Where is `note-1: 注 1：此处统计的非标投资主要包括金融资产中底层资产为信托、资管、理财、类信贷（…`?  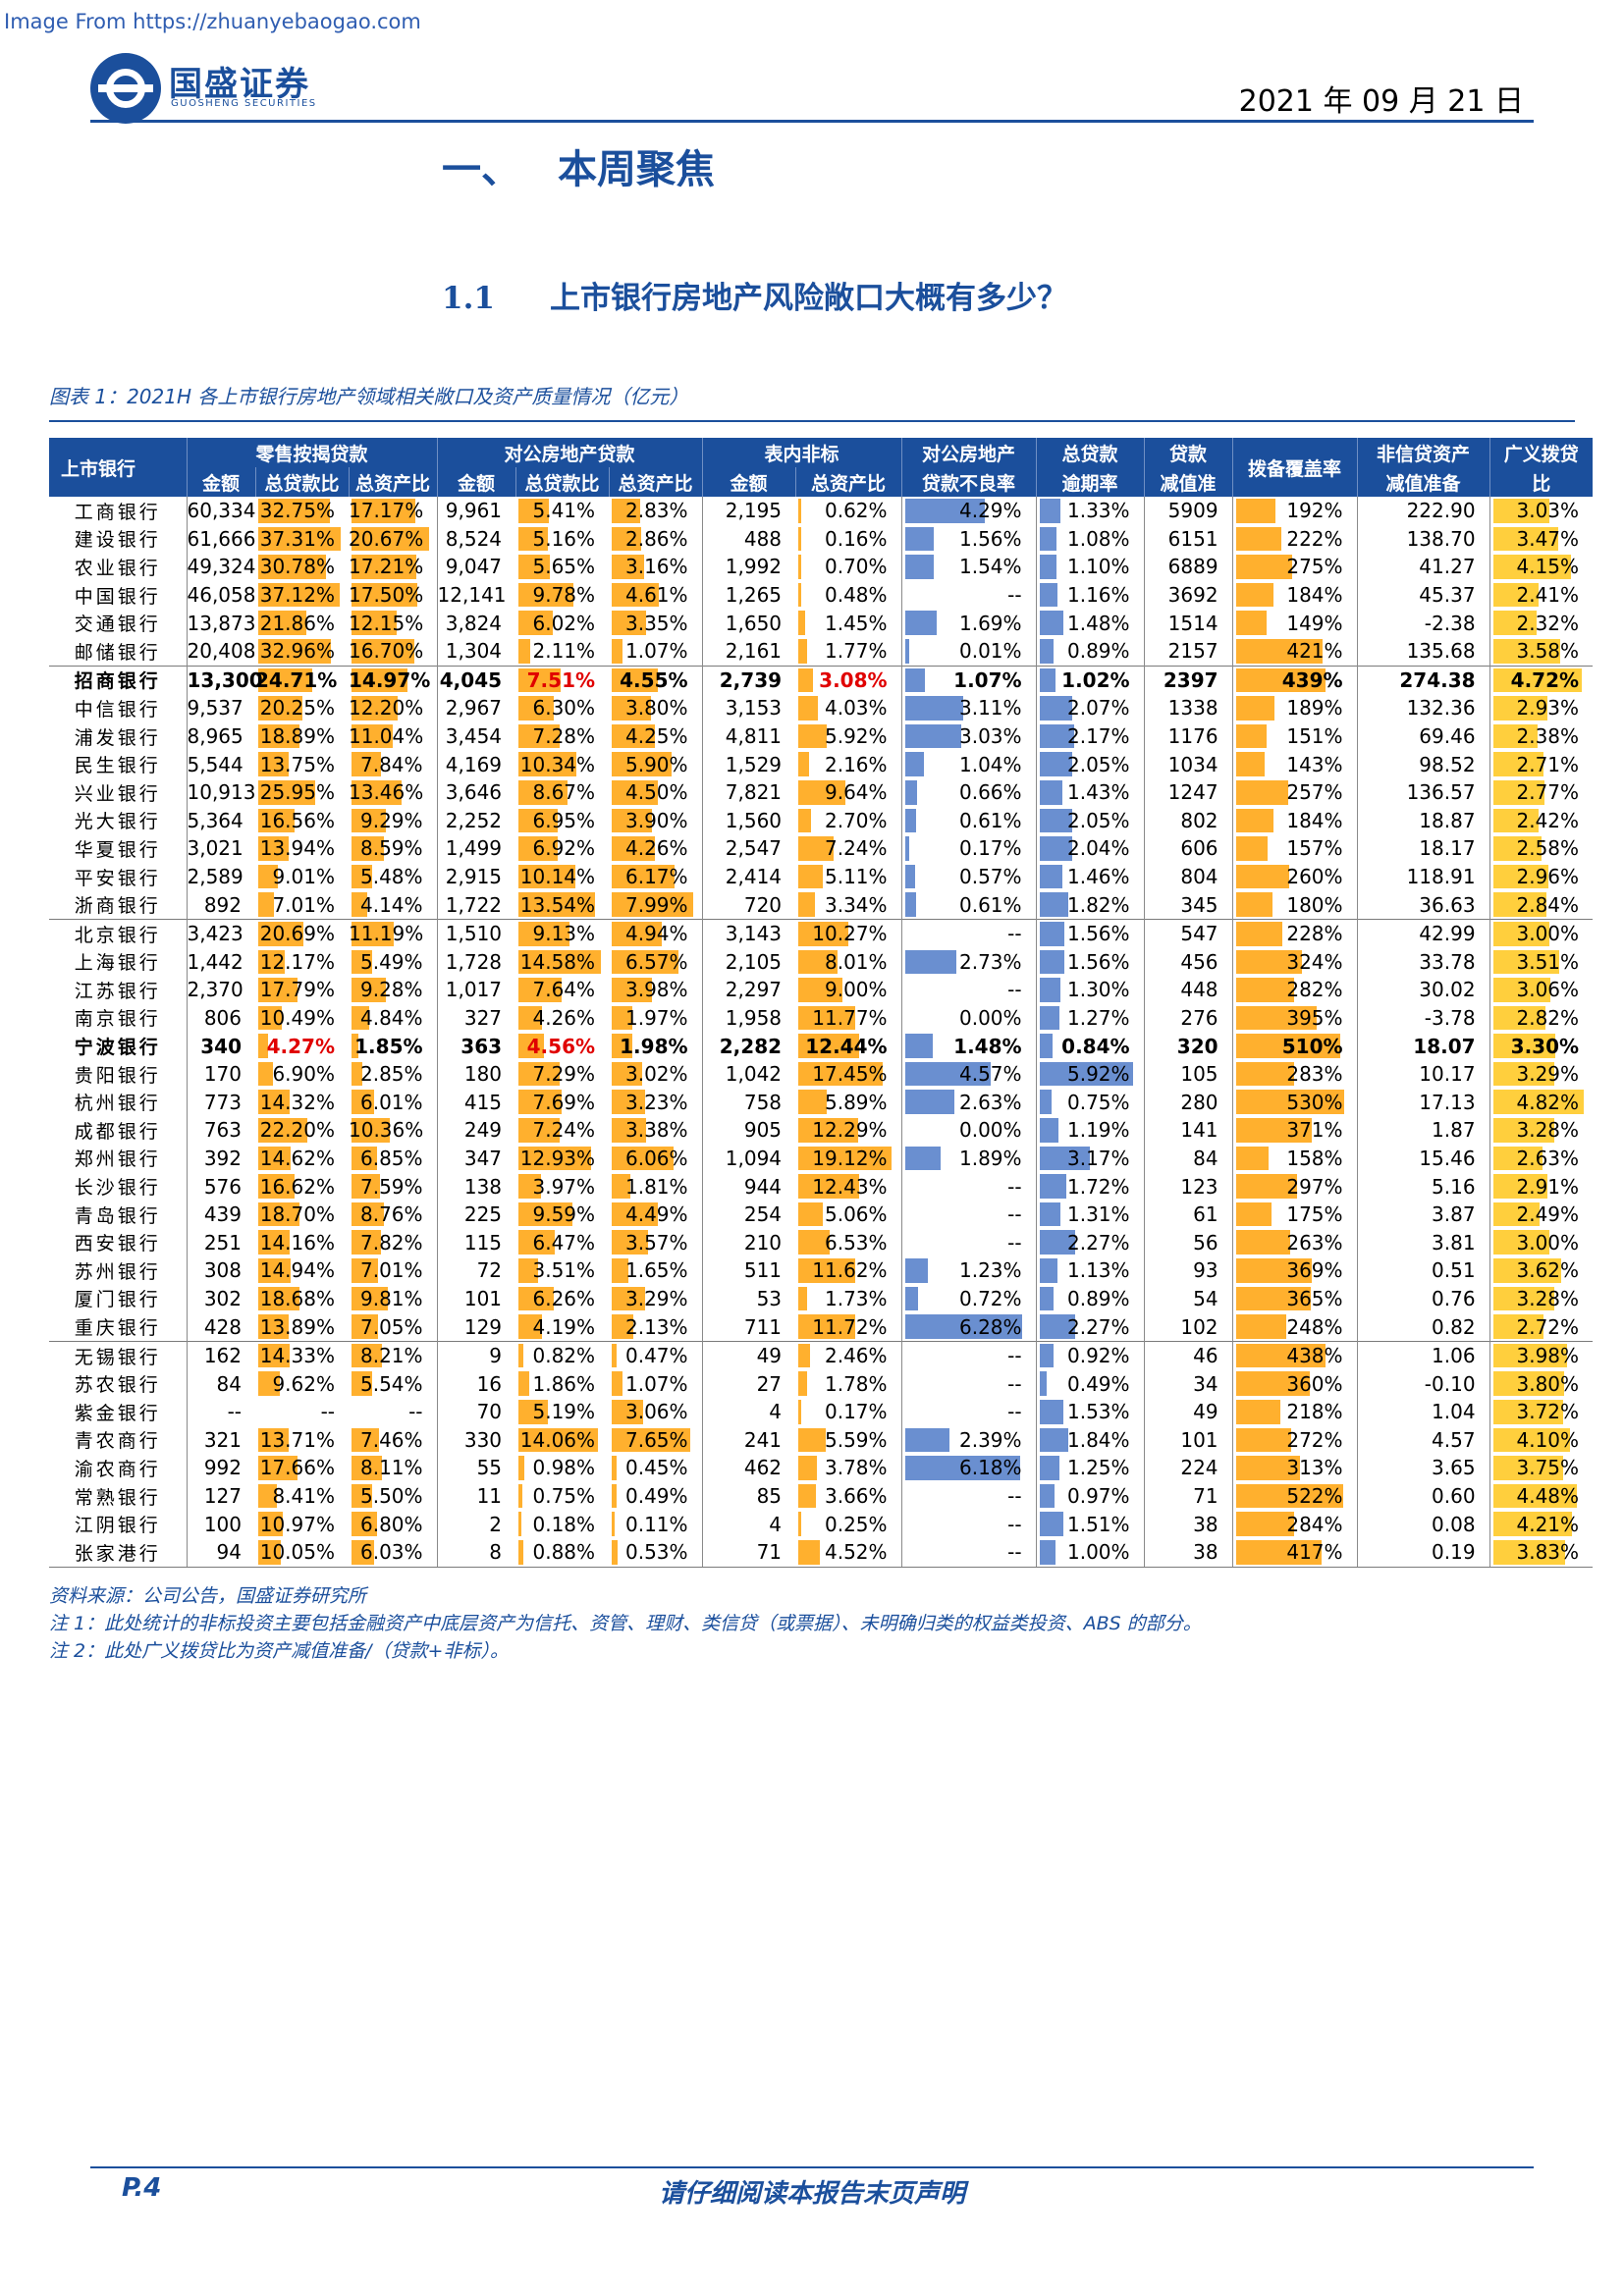 note-1: 注 1：此处统计的非标投资主要包括金融资产中底层资产为信托、资管、理财、类信贷（… is located at coordinates (625, 1623).